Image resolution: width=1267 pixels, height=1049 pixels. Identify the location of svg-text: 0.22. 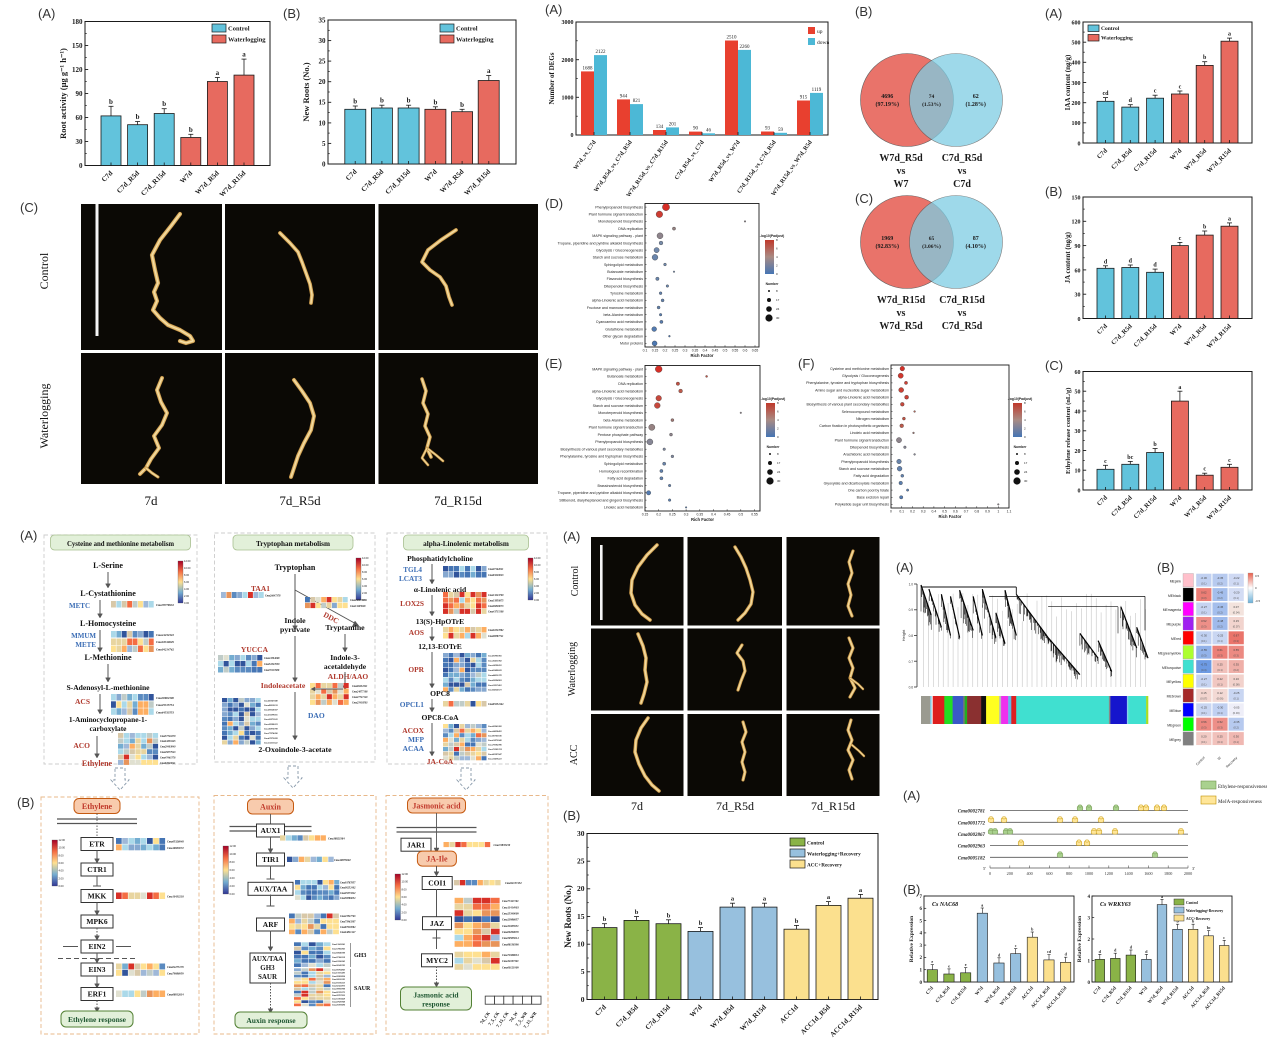
(1220, 679).